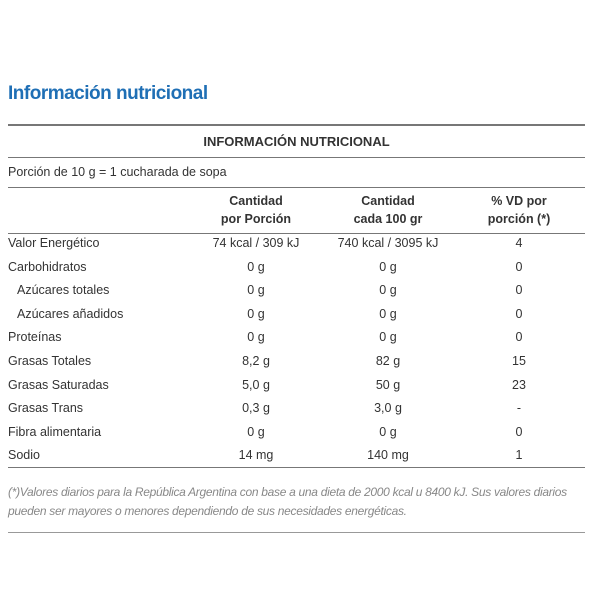 The image size is (600, 600). Describe the element at coordinates (63, 290) in the screenshot. I see `row-label: Azúcares totales` at that location.